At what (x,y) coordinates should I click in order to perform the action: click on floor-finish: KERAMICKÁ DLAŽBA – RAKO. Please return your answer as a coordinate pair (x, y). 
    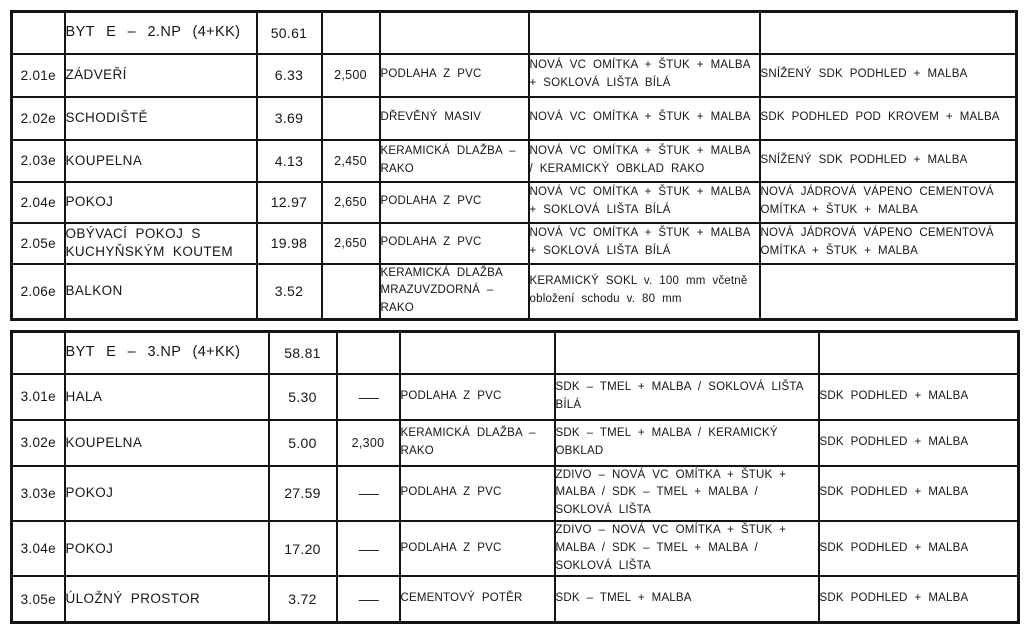
    Looking at the image, I should click on (454, 160).